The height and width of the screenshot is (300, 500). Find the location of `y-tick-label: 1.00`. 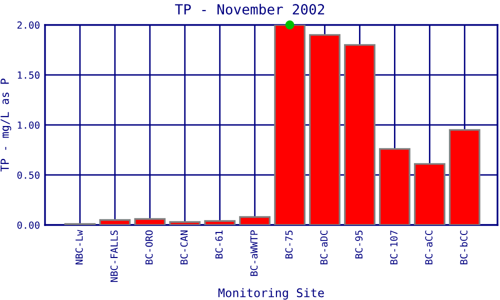

y-tick-label: 1.00 is located at coordinates (29, 125).